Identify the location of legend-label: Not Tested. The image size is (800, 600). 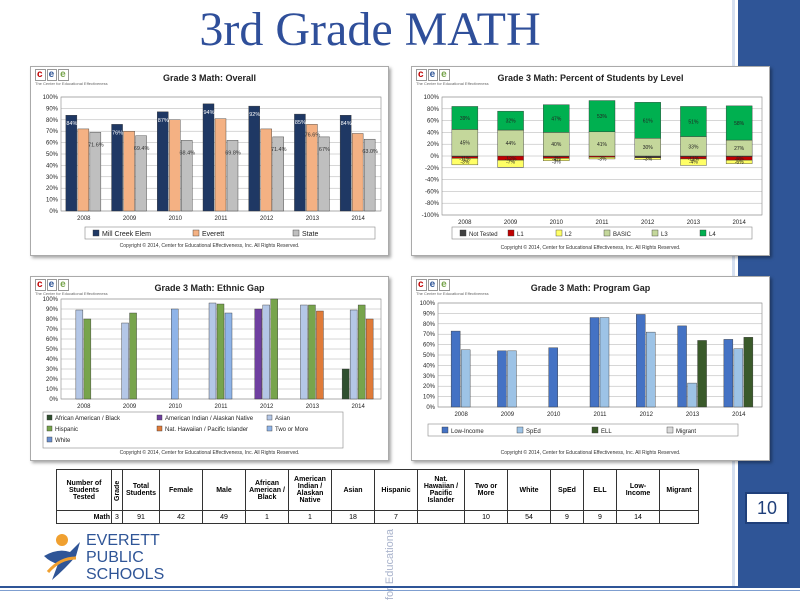
(483, 235).